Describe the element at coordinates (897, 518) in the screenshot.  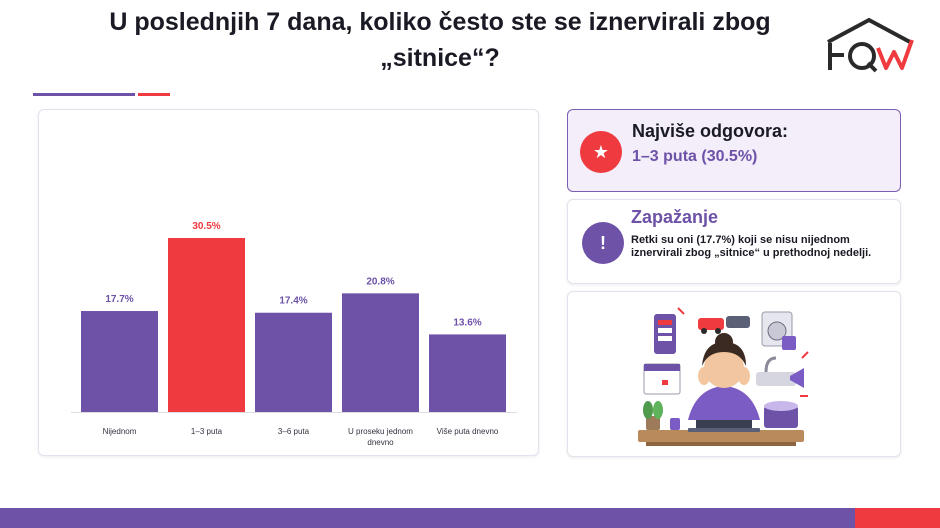
I see `footer-bar-red` at that location.